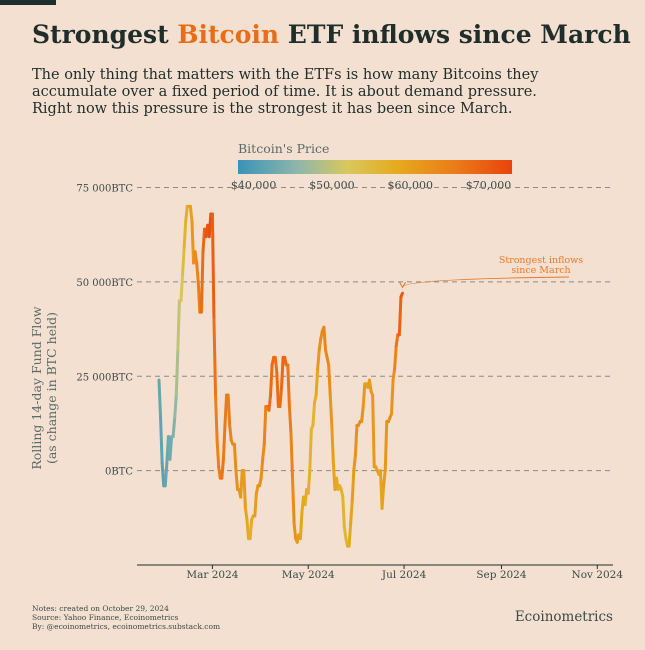 The image size is (645, 650). Describe the element at coordinates (402, 285) in the screenshot. I see `annotation-arrowhead` at that location.